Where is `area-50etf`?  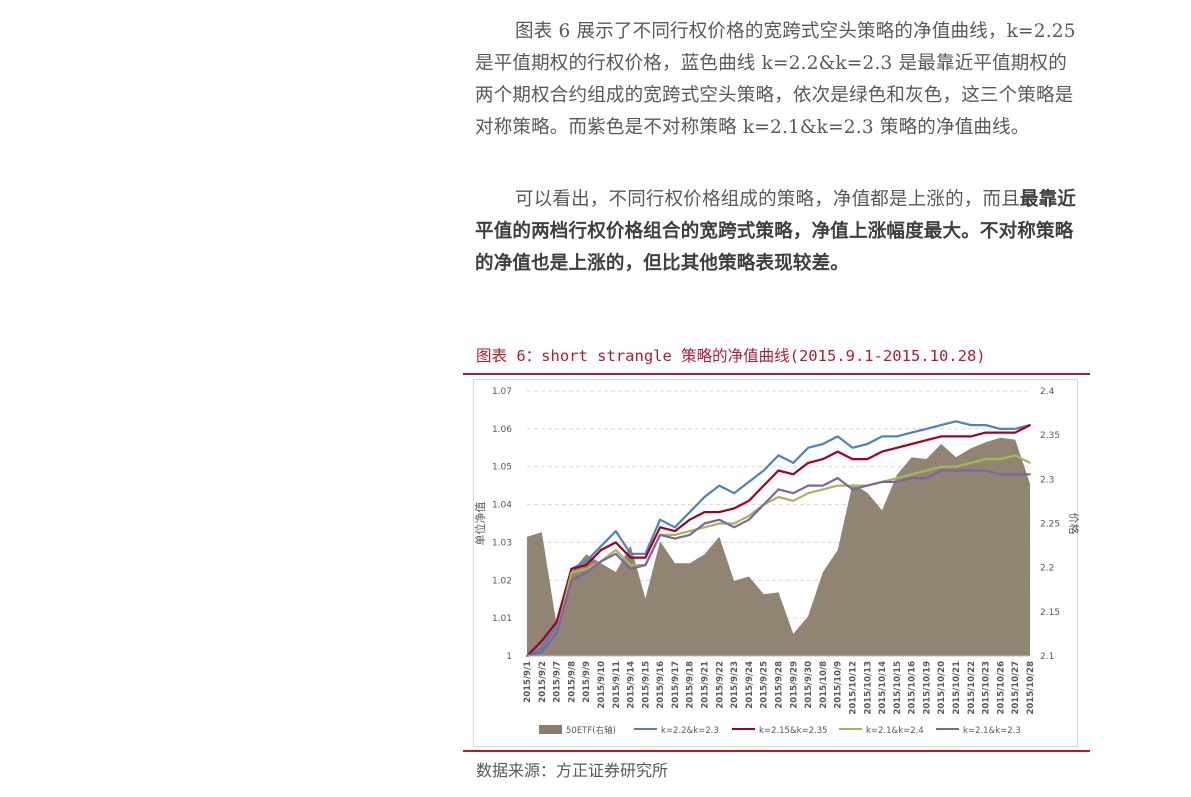
area-50etf is located at coordinates (778, 546).